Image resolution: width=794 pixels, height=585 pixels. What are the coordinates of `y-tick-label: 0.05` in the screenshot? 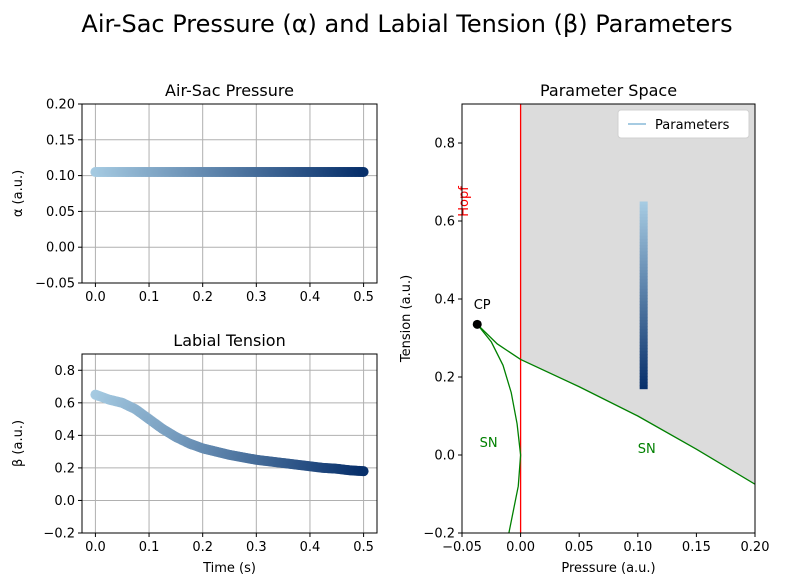 It's located at (60, 212).